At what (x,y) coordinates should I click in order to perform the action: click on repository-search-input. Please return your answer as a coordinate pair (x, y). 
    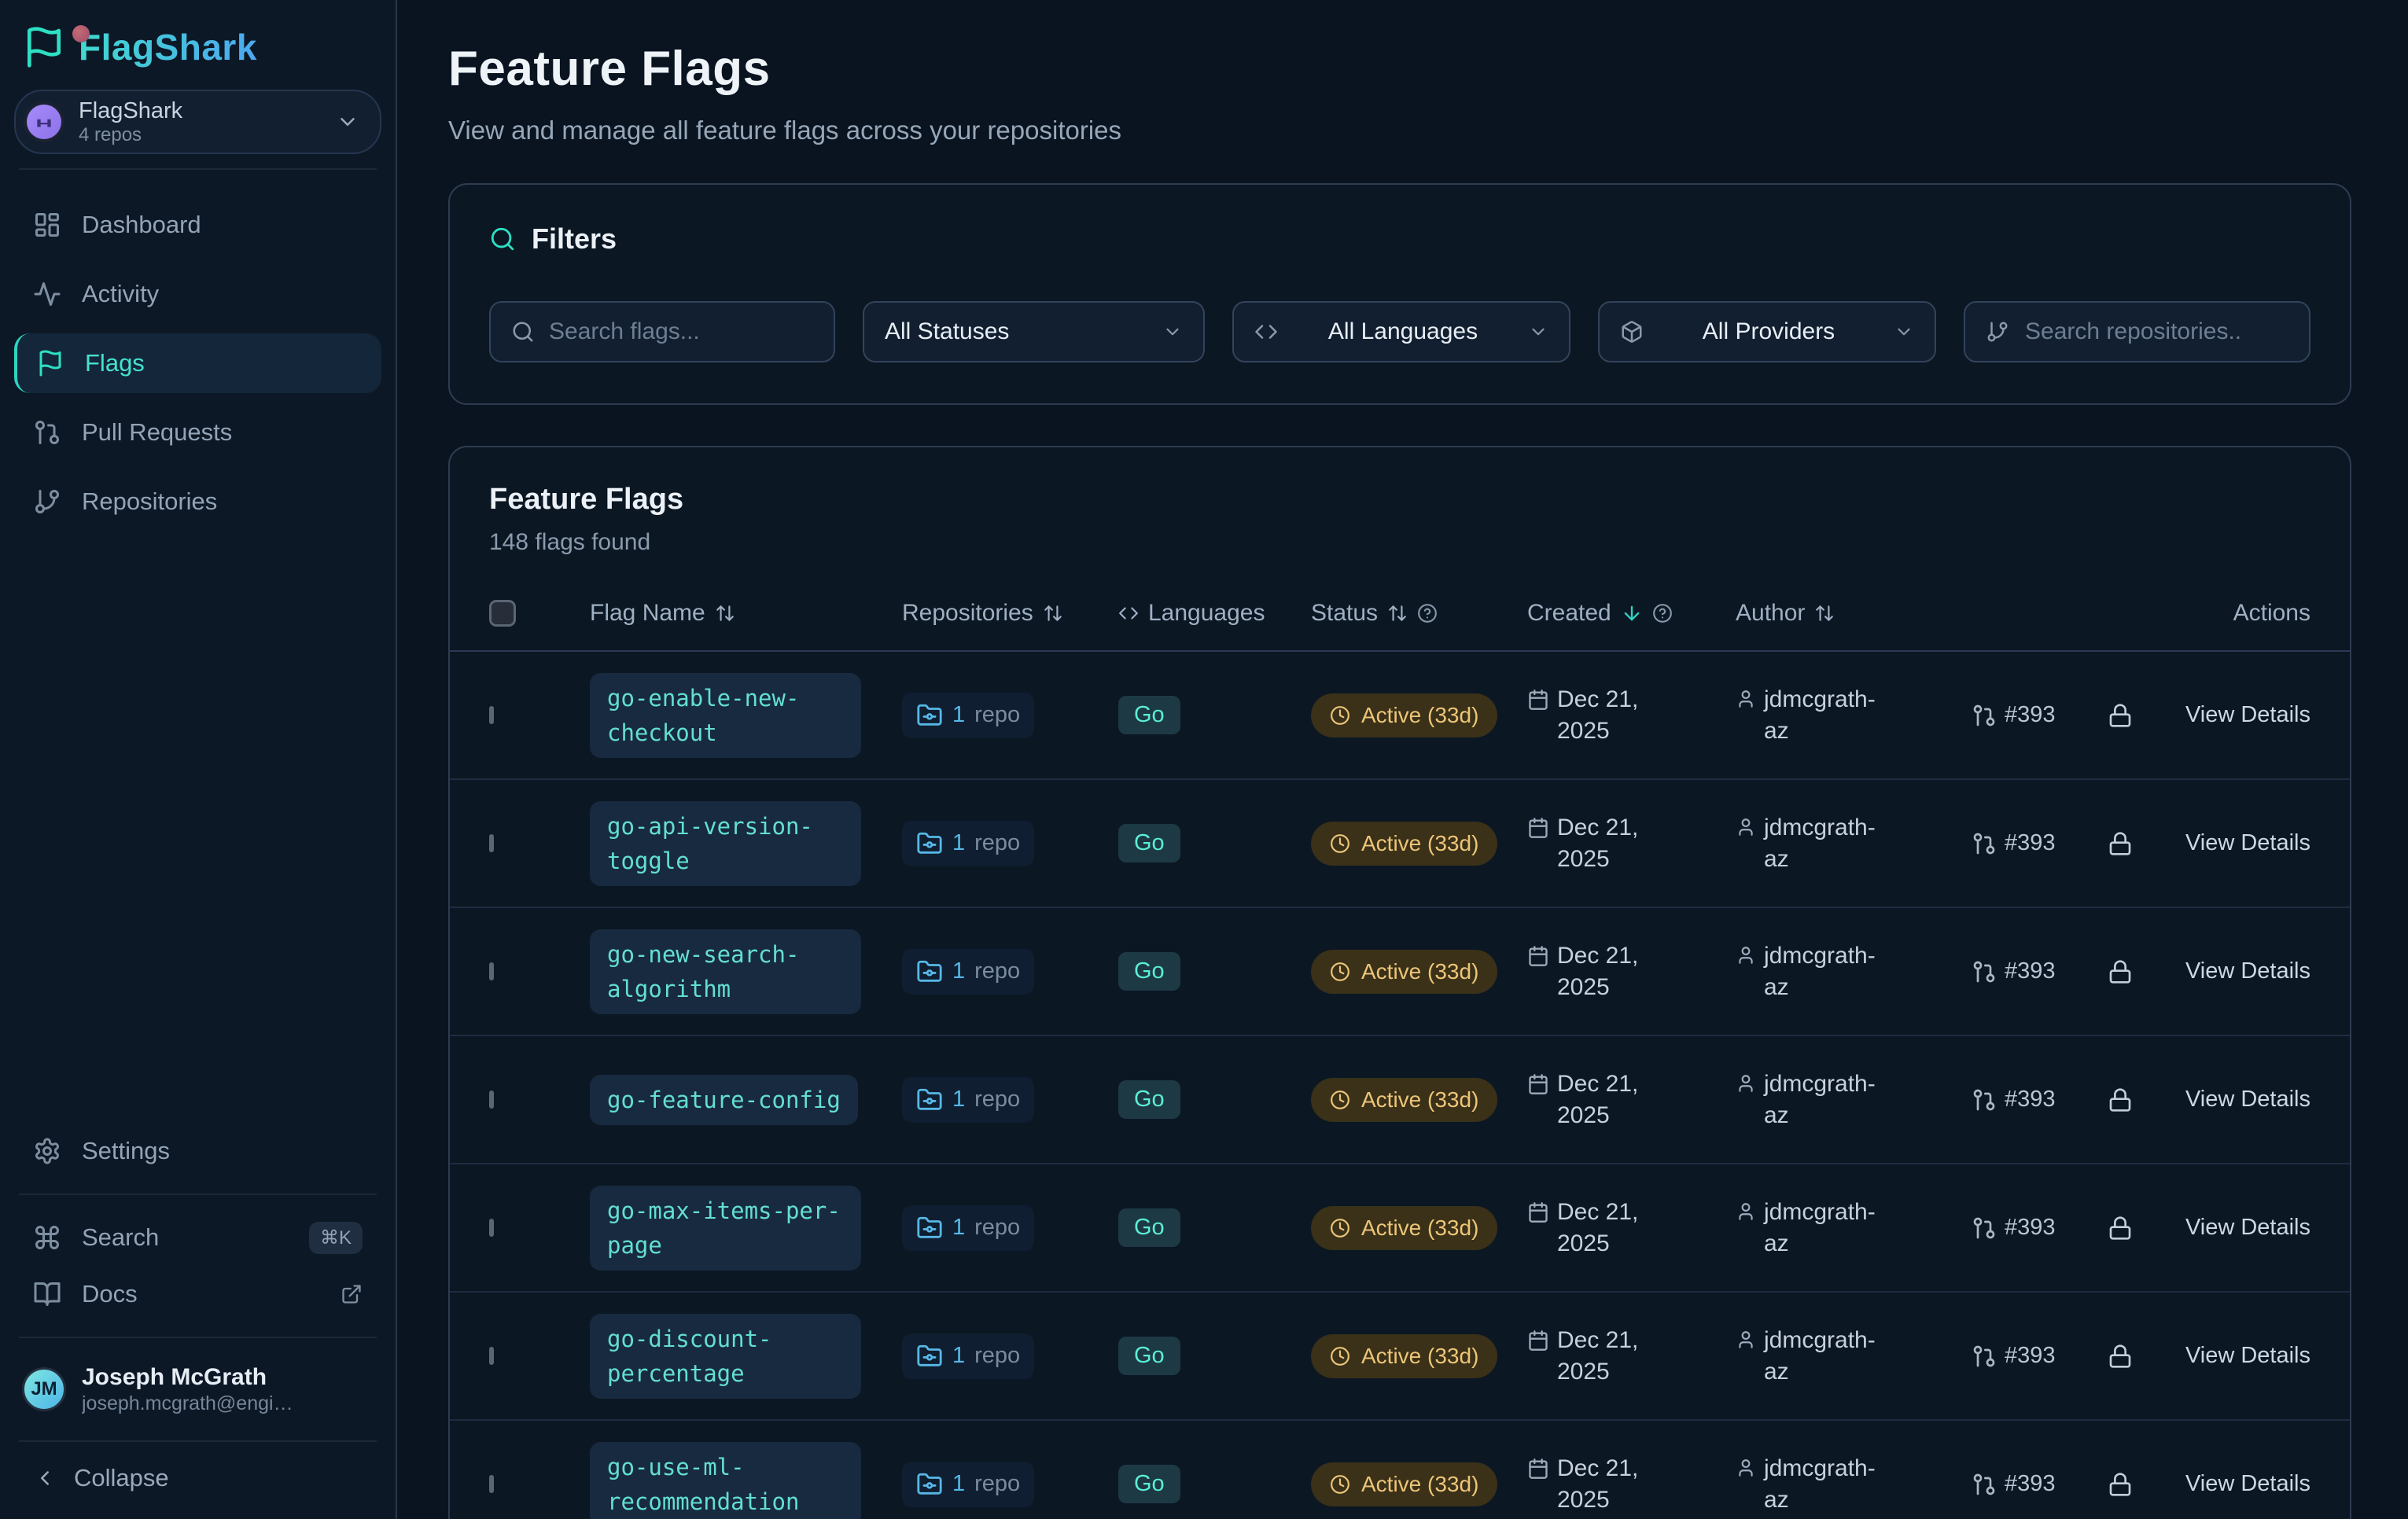
    Looking at the image, I should click on (2156, 332).